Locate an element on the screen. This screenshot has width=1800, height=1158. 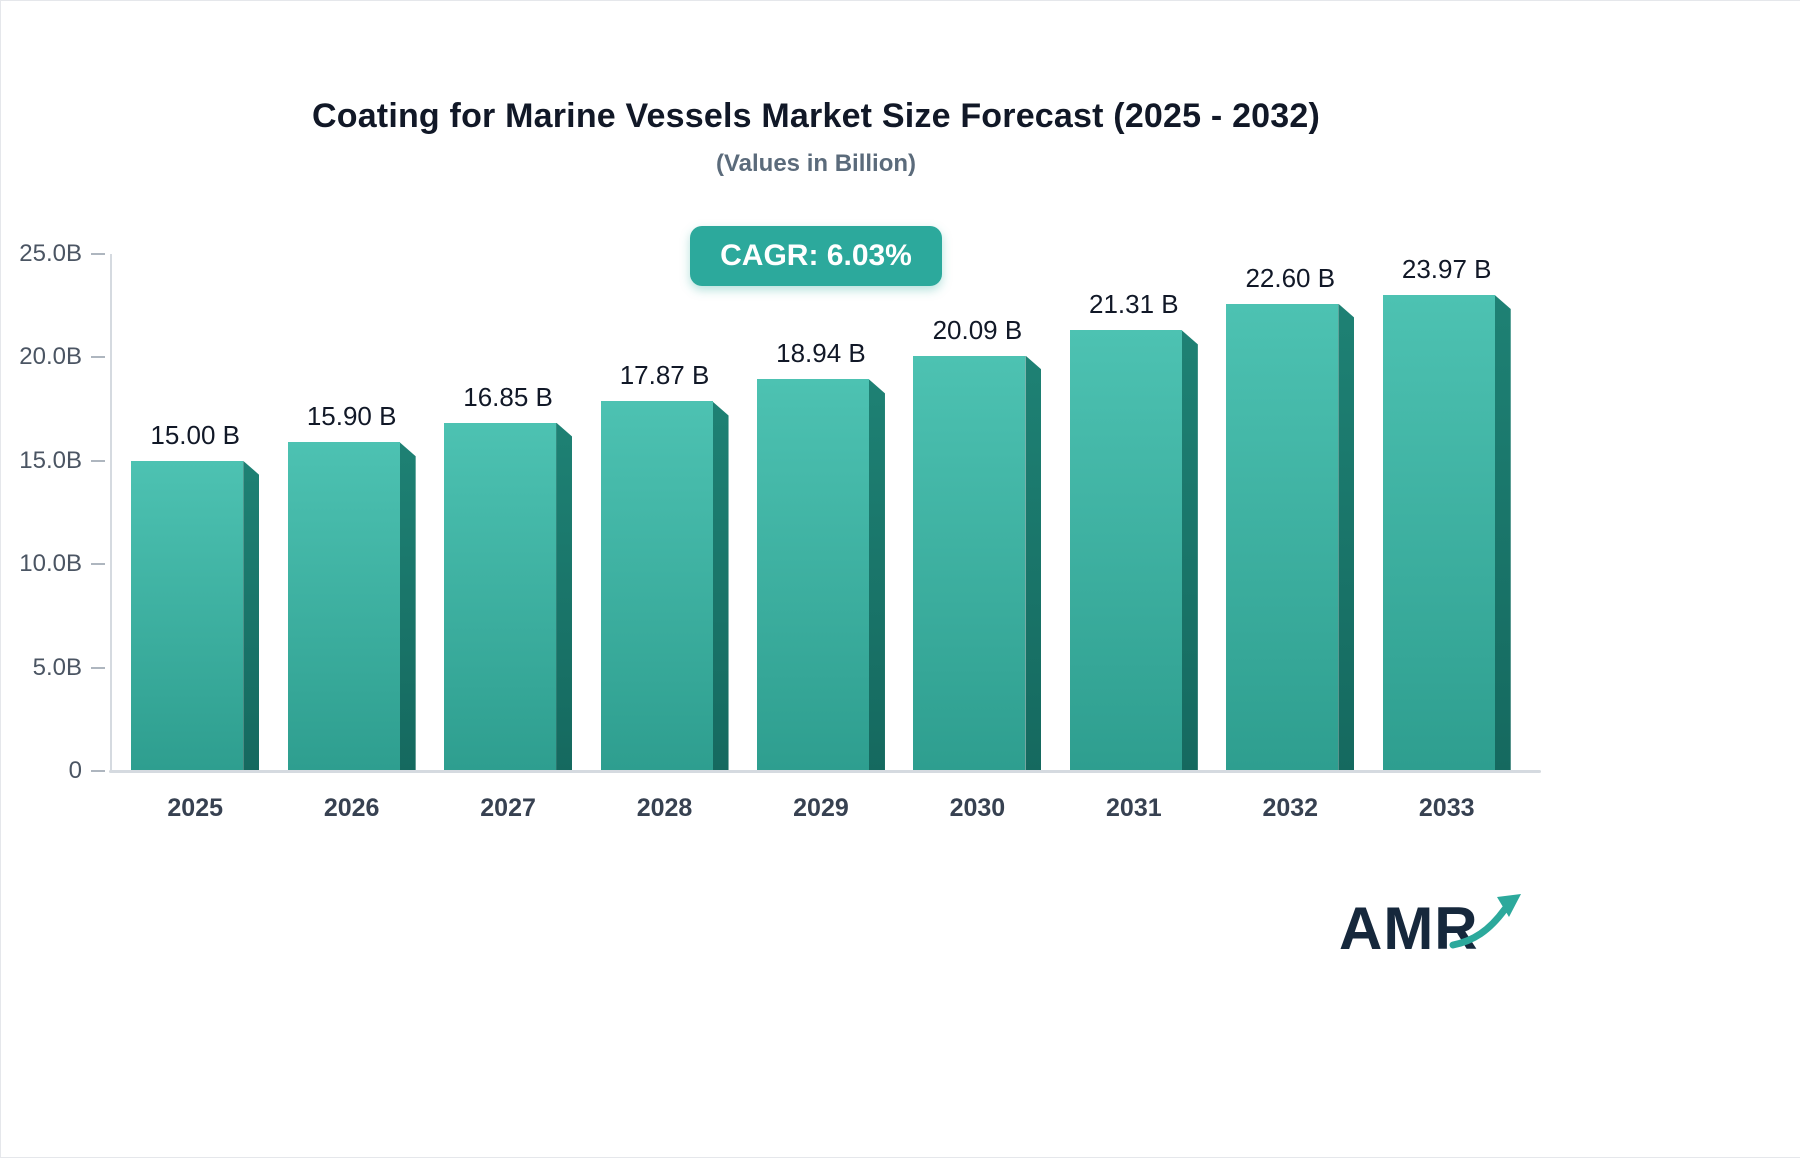
logo-arrow-icon is located at coordinates (1485, 920).